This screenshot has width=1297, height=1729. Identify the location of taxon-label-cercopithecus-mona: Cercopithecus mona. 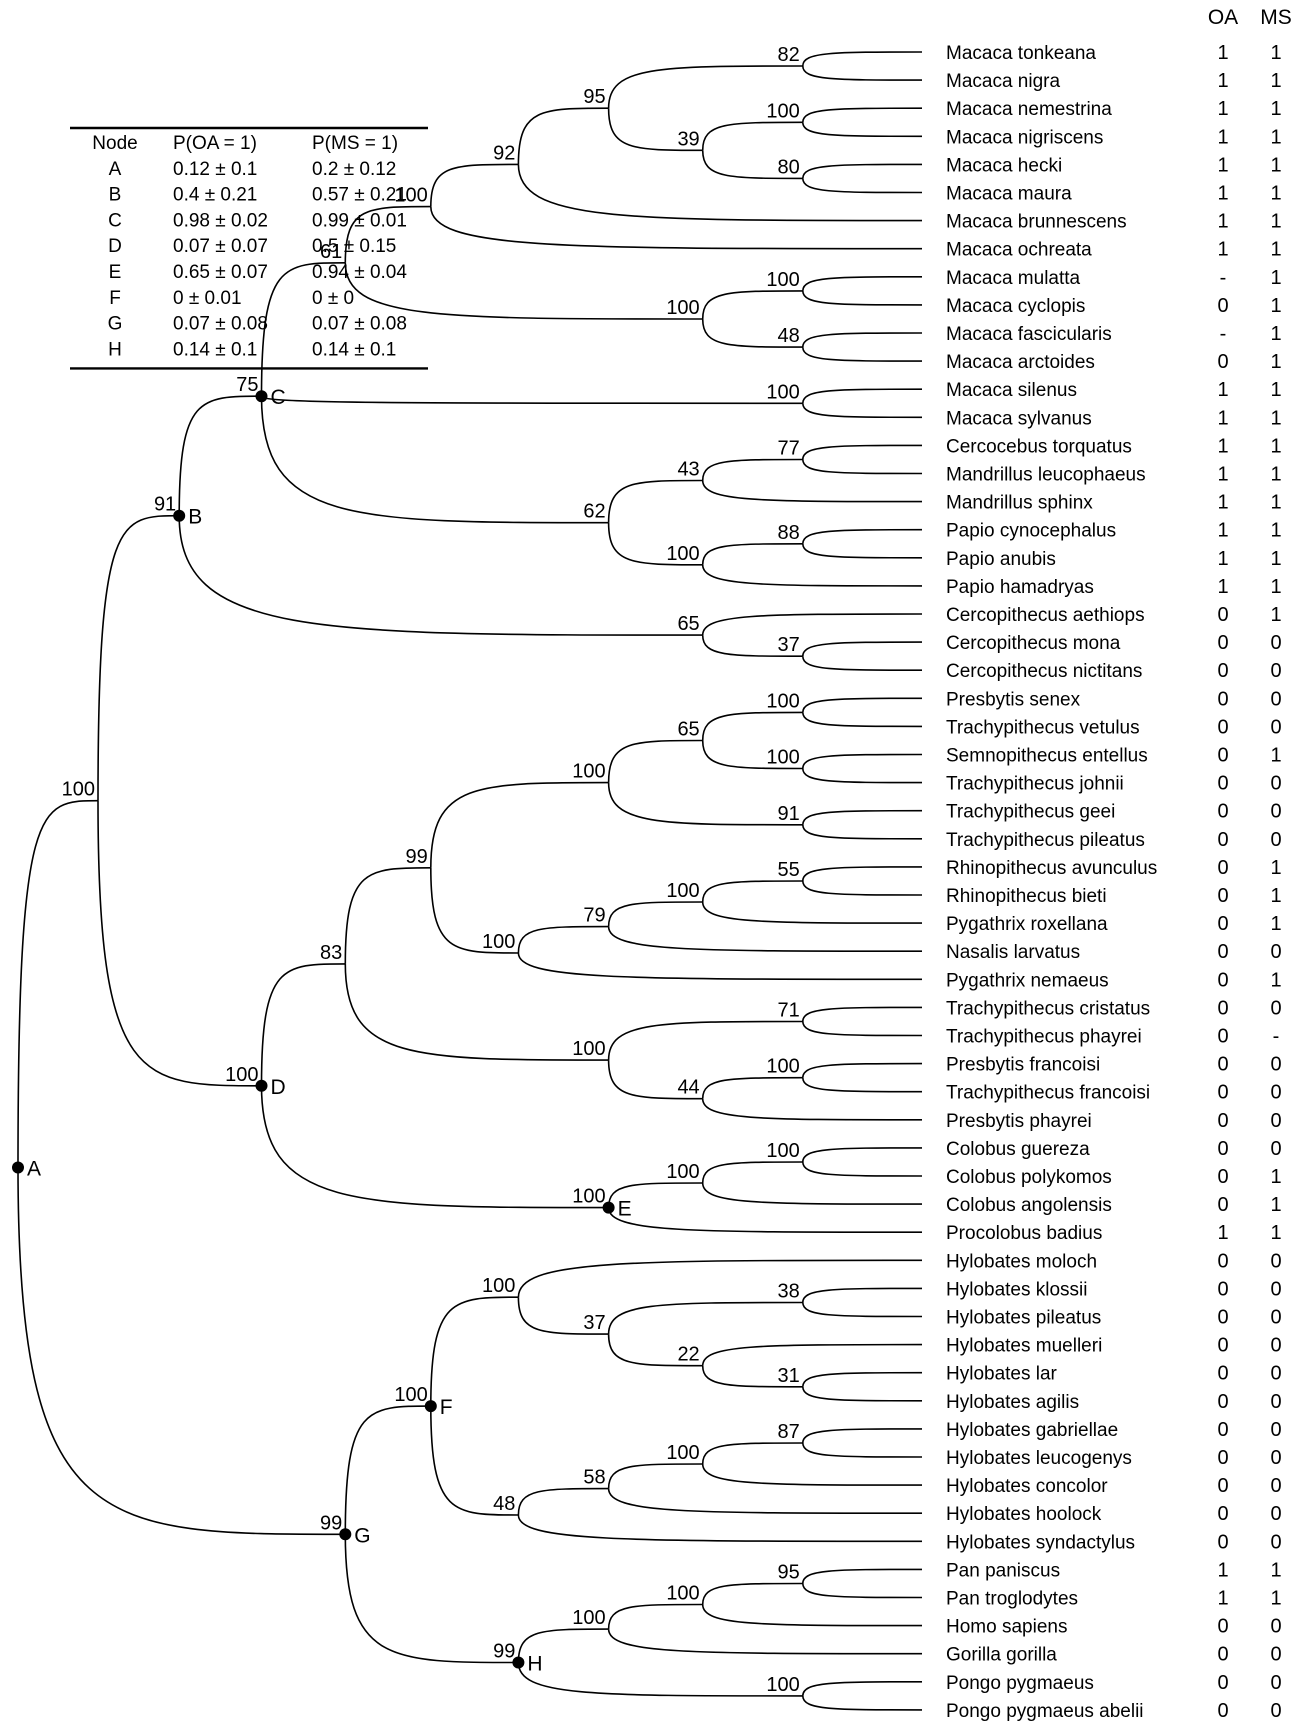
(1033, 643).